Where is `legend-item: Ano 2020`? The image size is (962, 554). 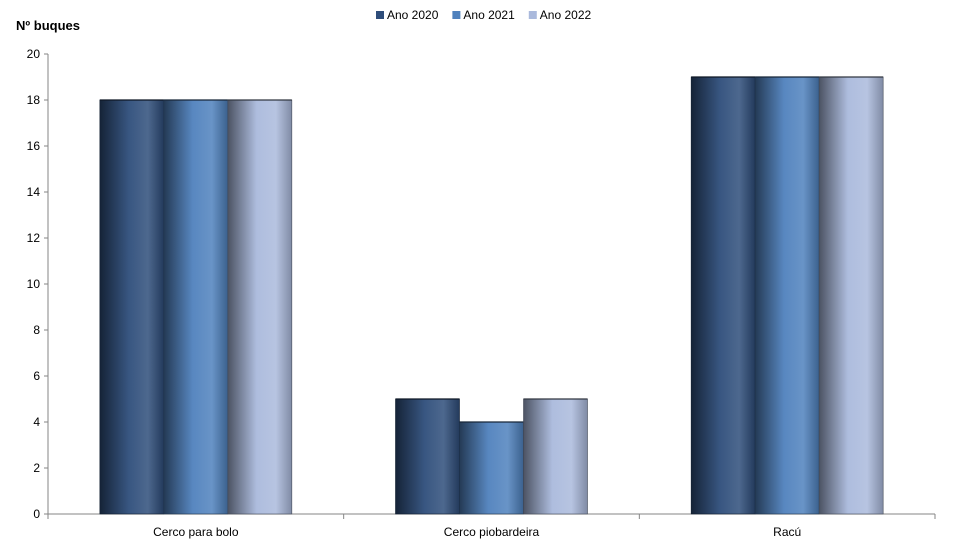 legend-item: Ano 2020 is located at coordinates (407, 15).